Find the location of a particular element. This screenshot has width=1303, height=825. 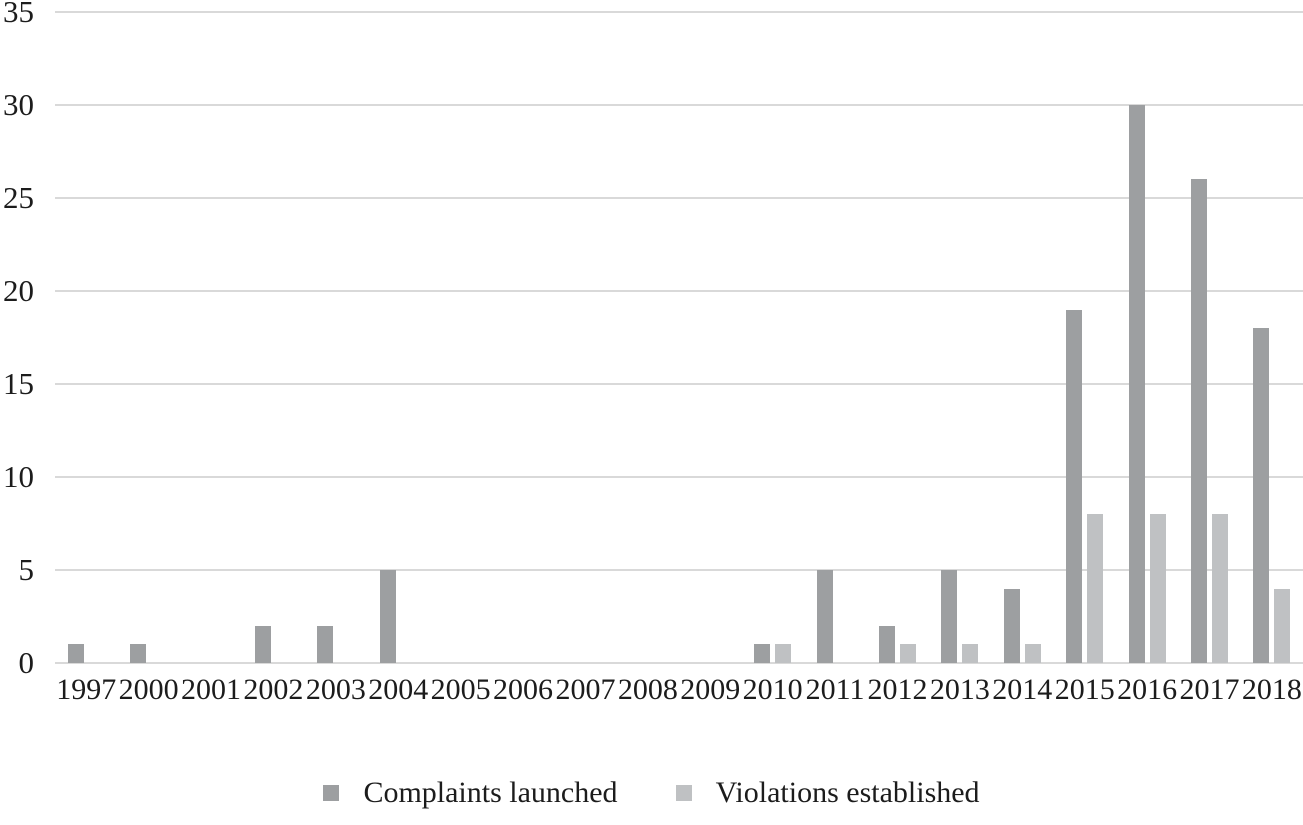

category-slot-2012 is located at coordinates (897, 337).